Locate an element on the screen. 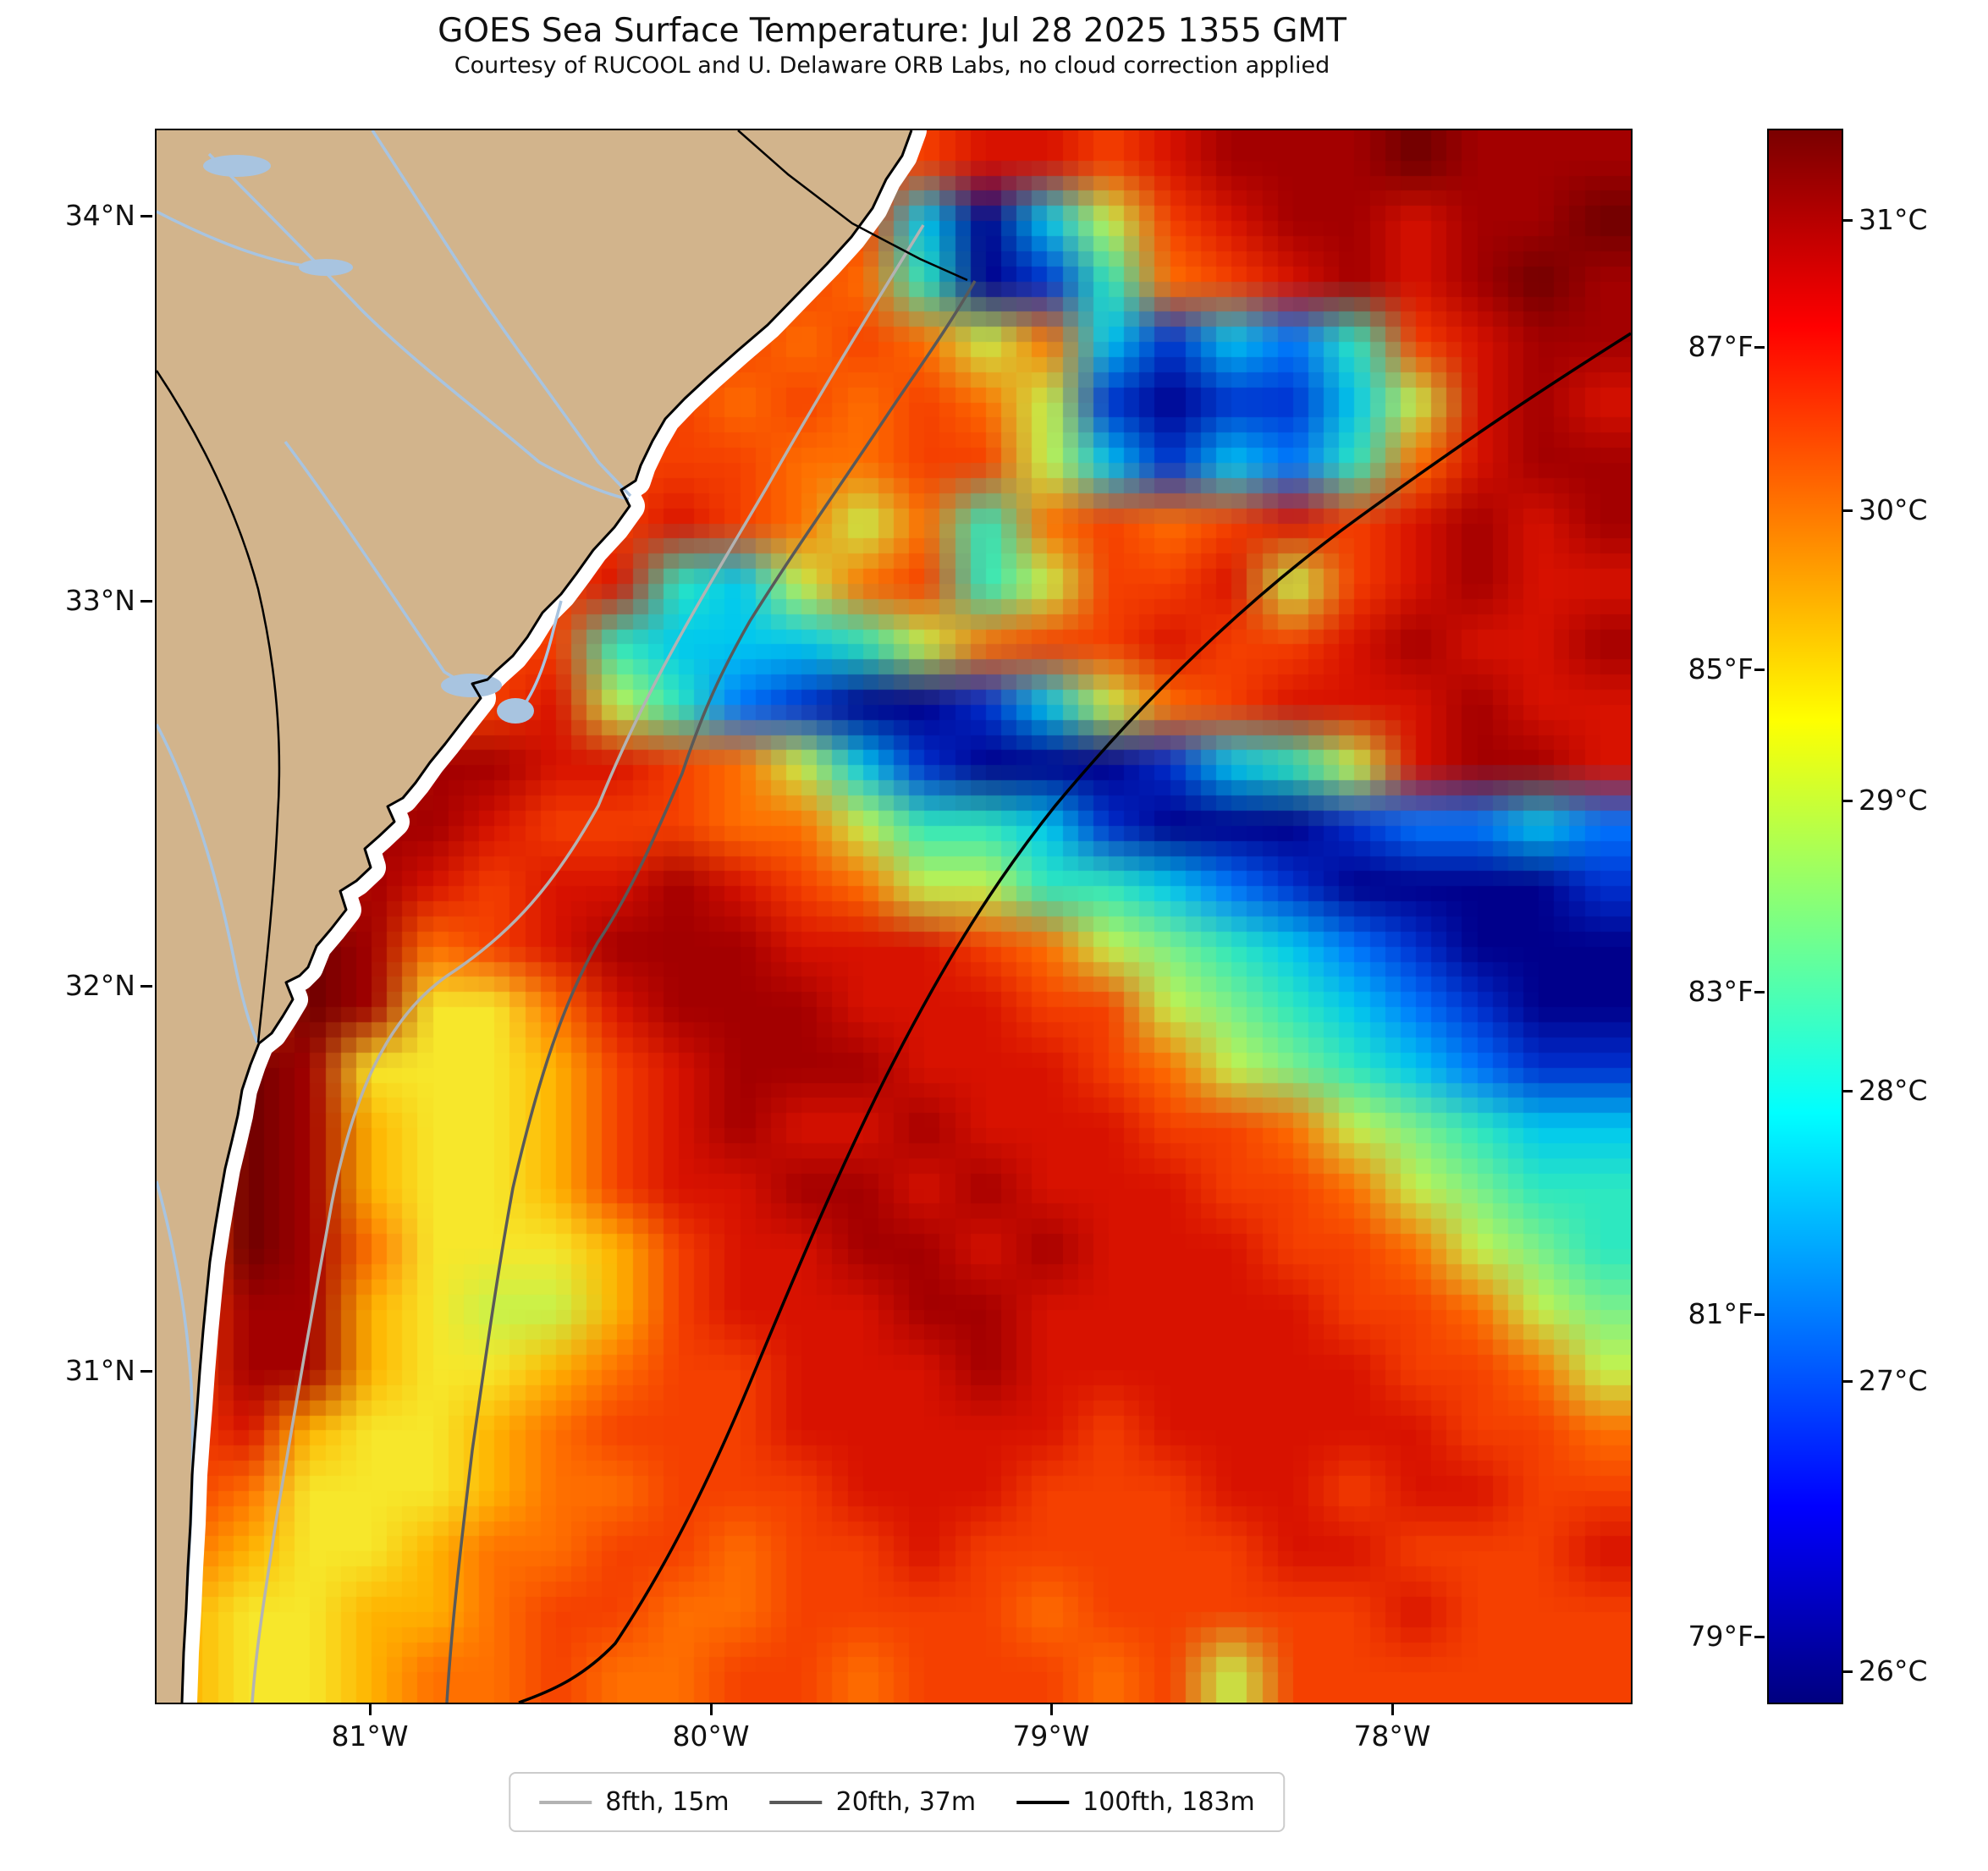  legend: 8fth, 15m 20fth, 37m 100fth, 183m is located at coordinates (897, 1802).